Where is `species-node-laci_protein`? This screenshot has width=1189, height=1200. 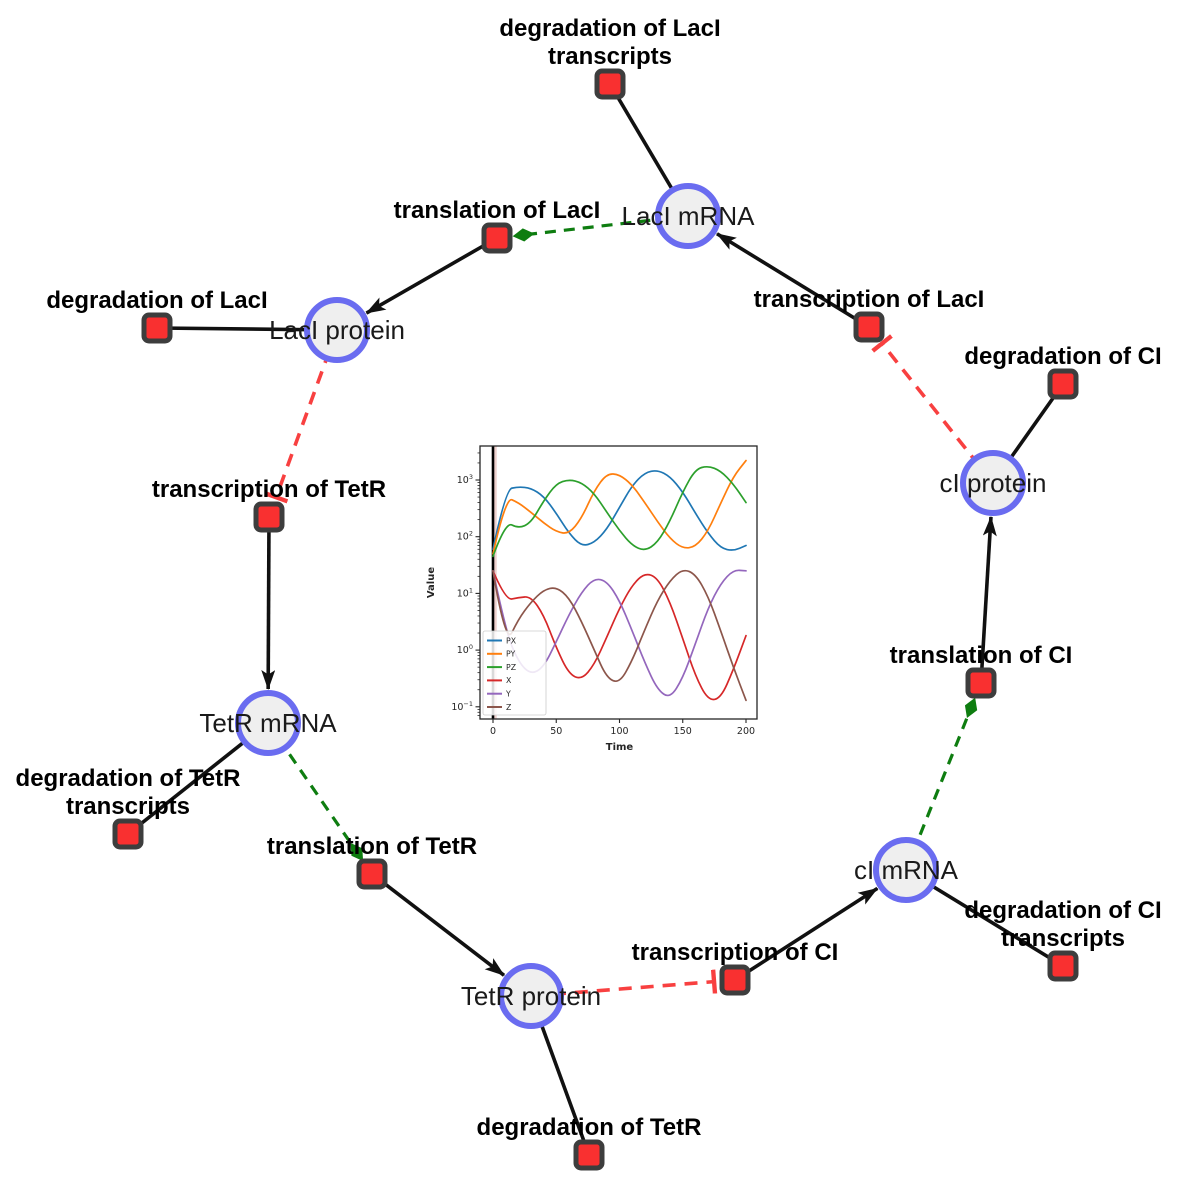 species-node-laci_protein is located at coordinates (337, 330).